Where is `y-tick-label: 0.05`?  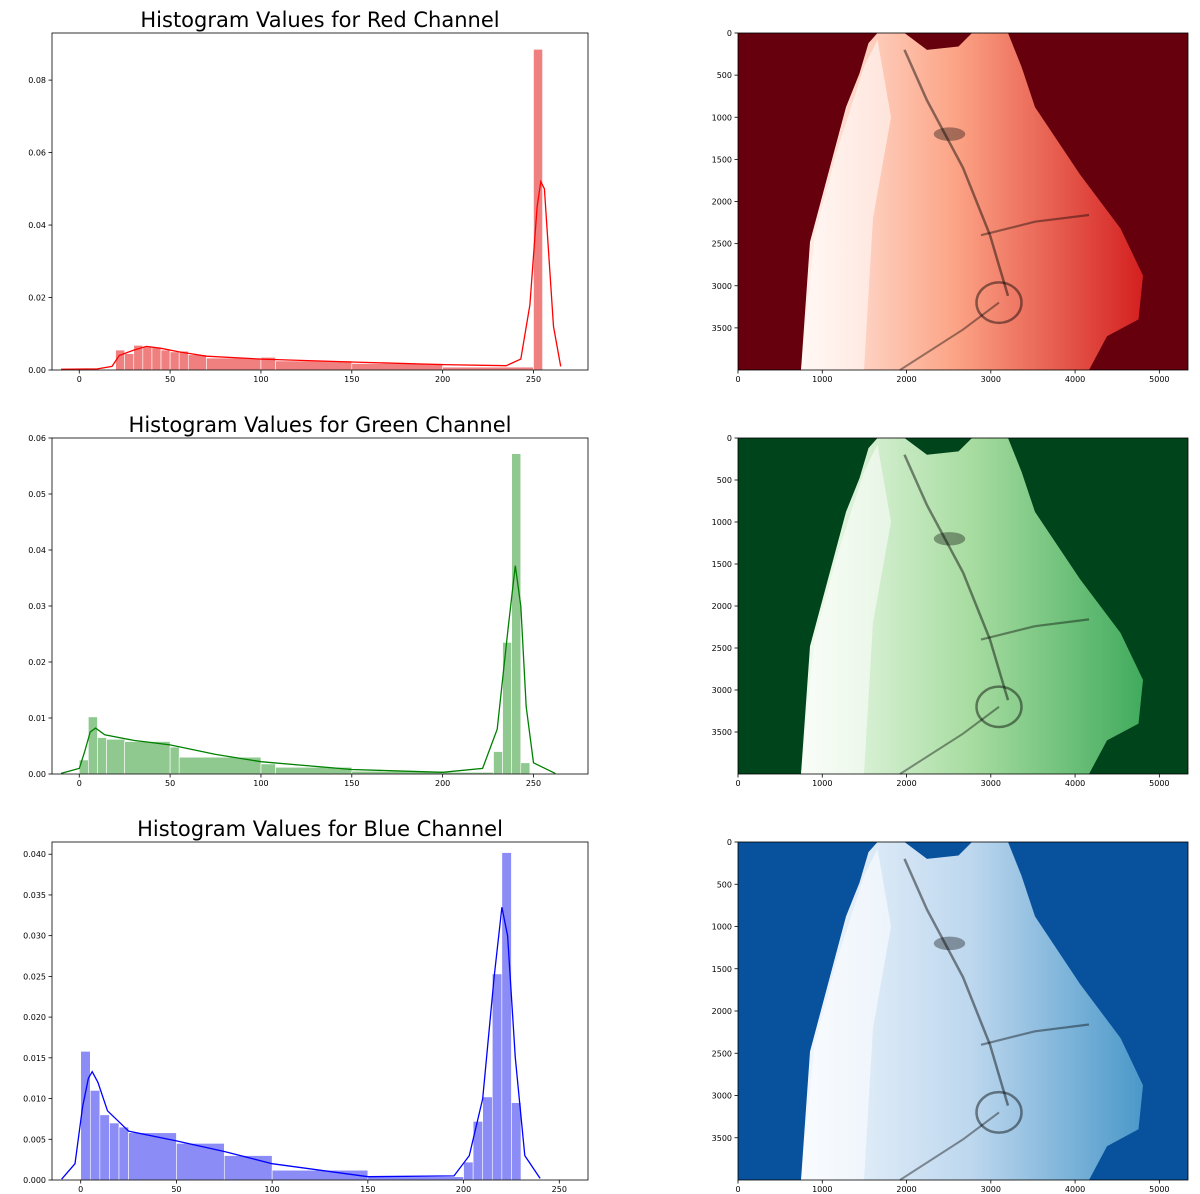 y-tick-label: 0.05 is located at coordinates (37, 494).